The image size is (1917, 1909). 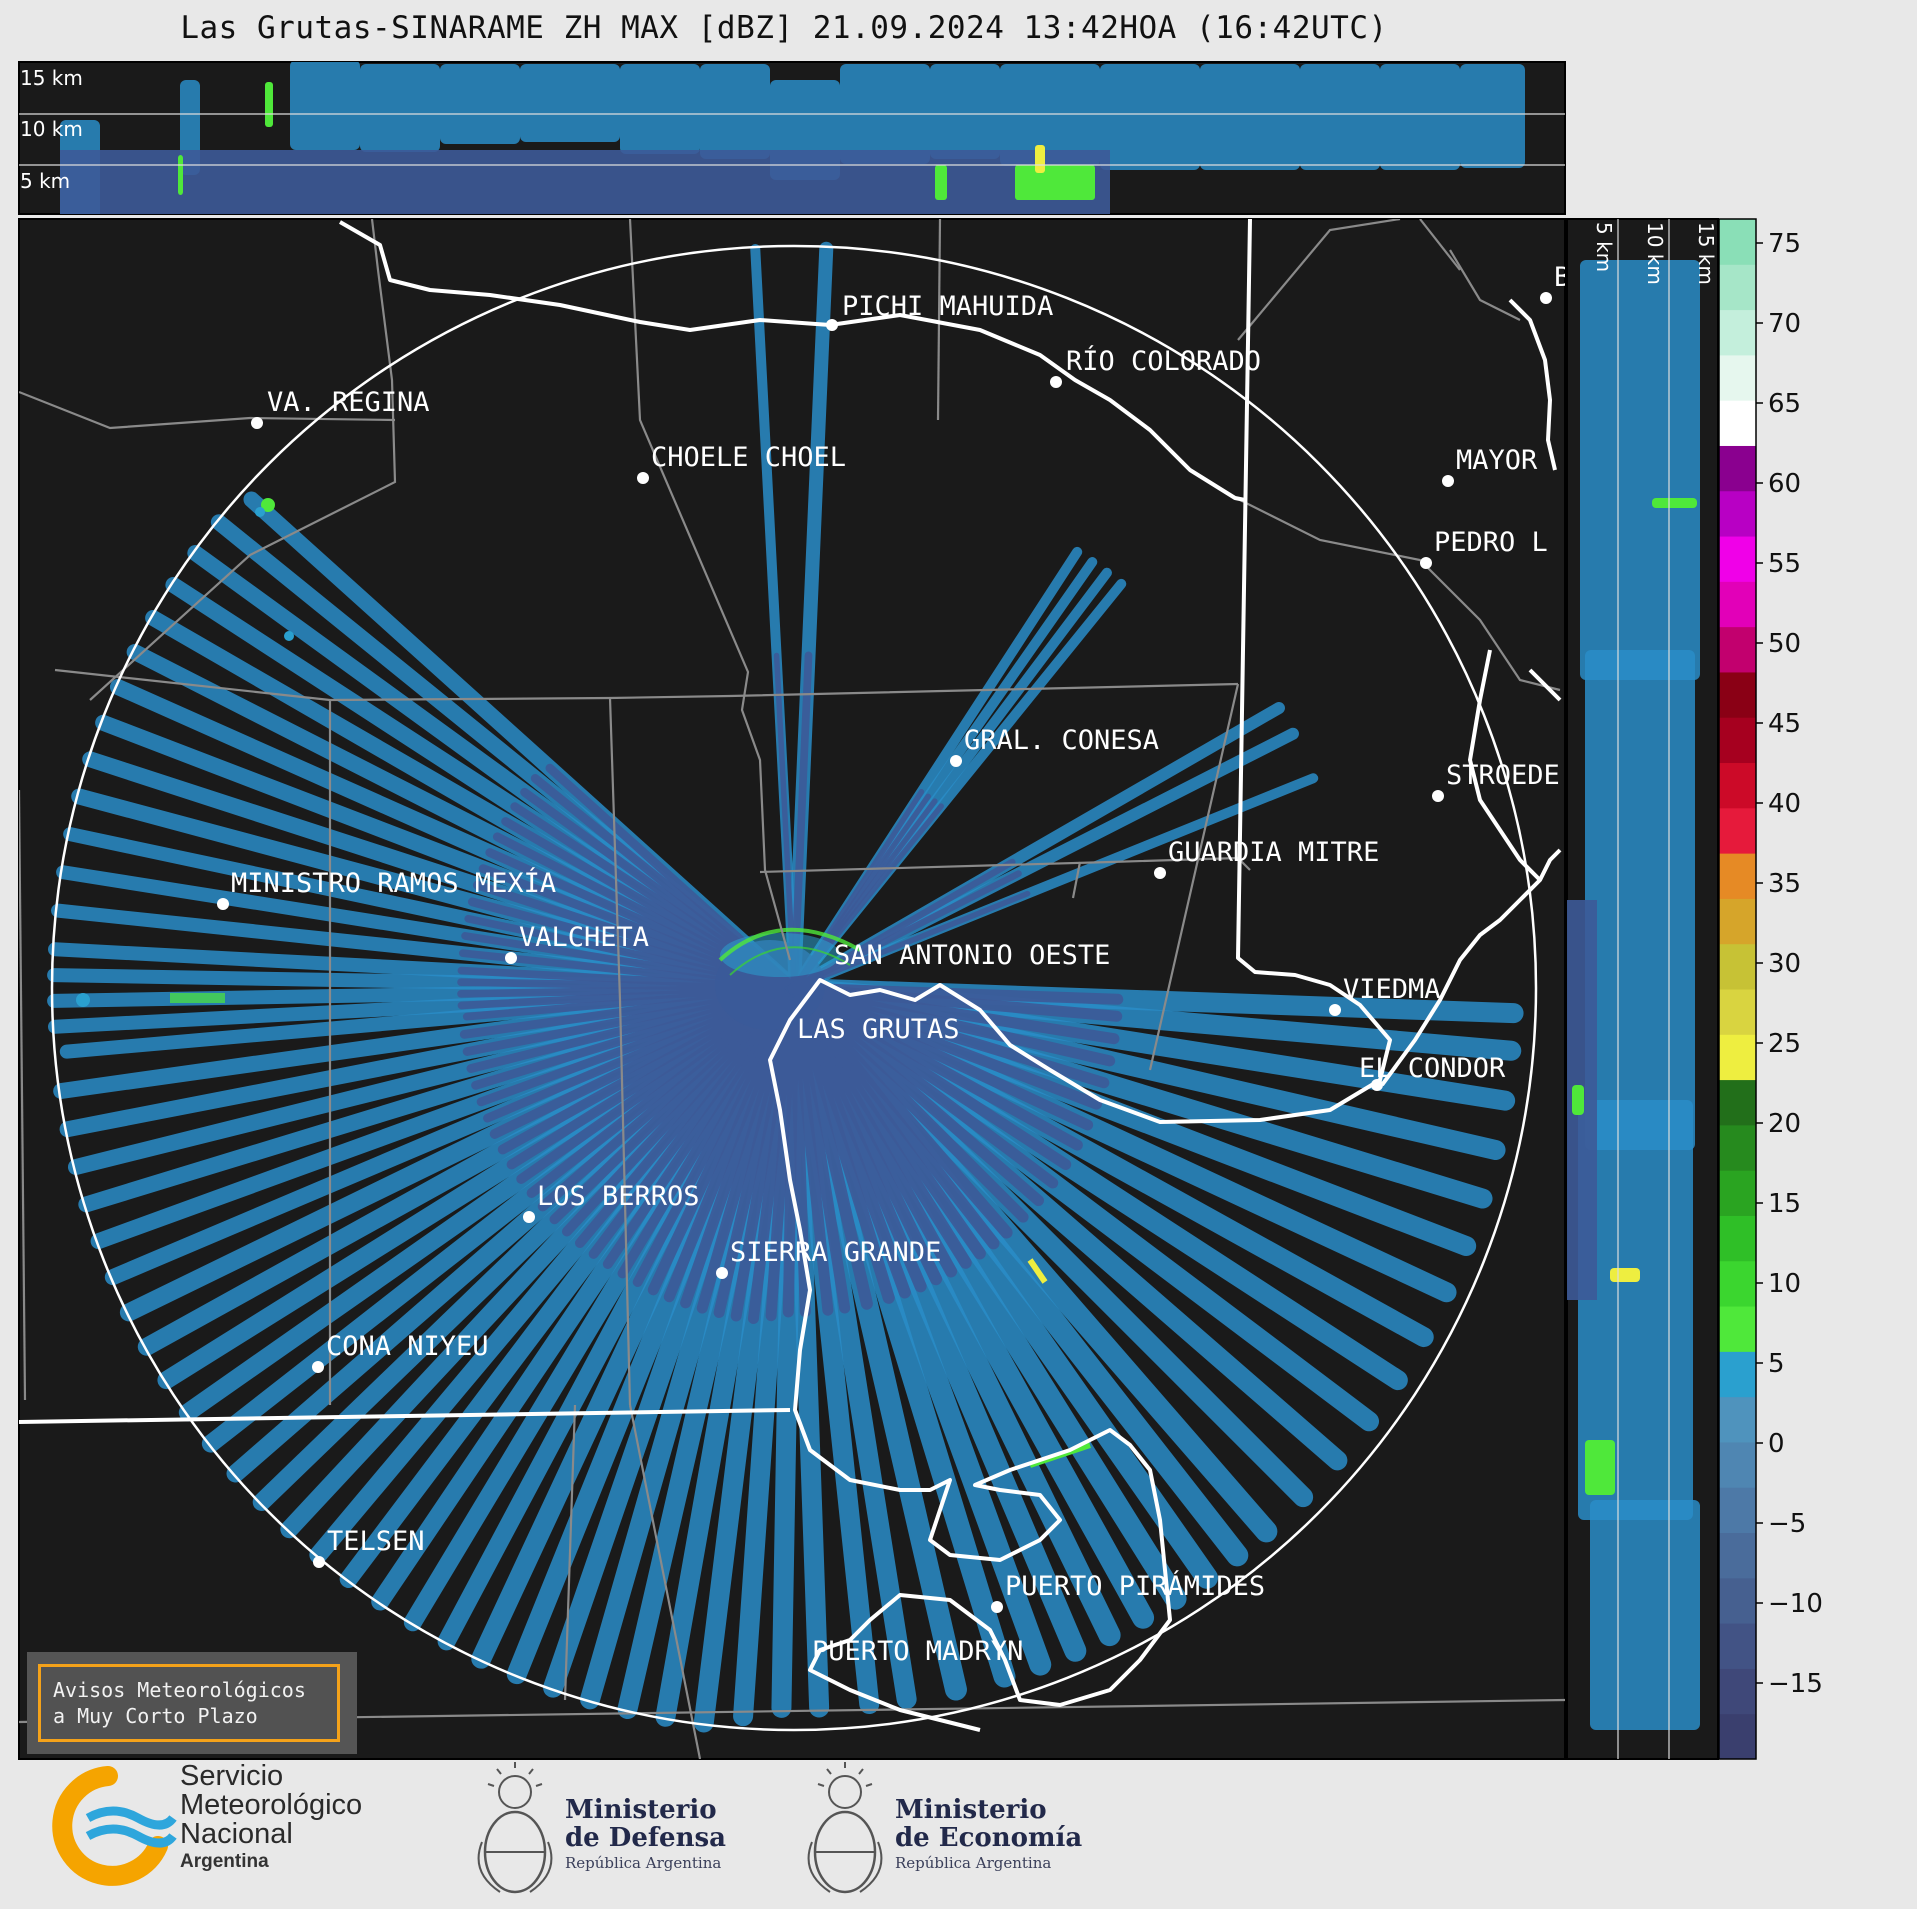 I want to click on colorbar-tick-label: 30, so click(x=1784, y=964).